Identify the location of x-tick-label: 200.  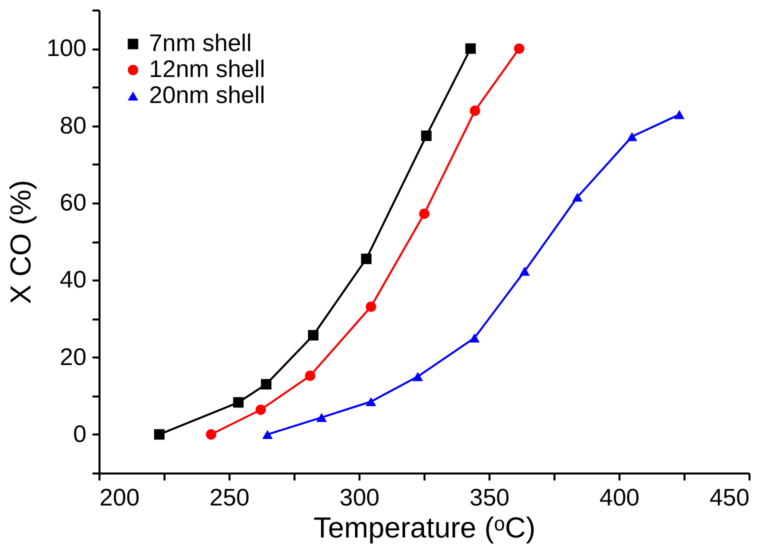
(120, 498).